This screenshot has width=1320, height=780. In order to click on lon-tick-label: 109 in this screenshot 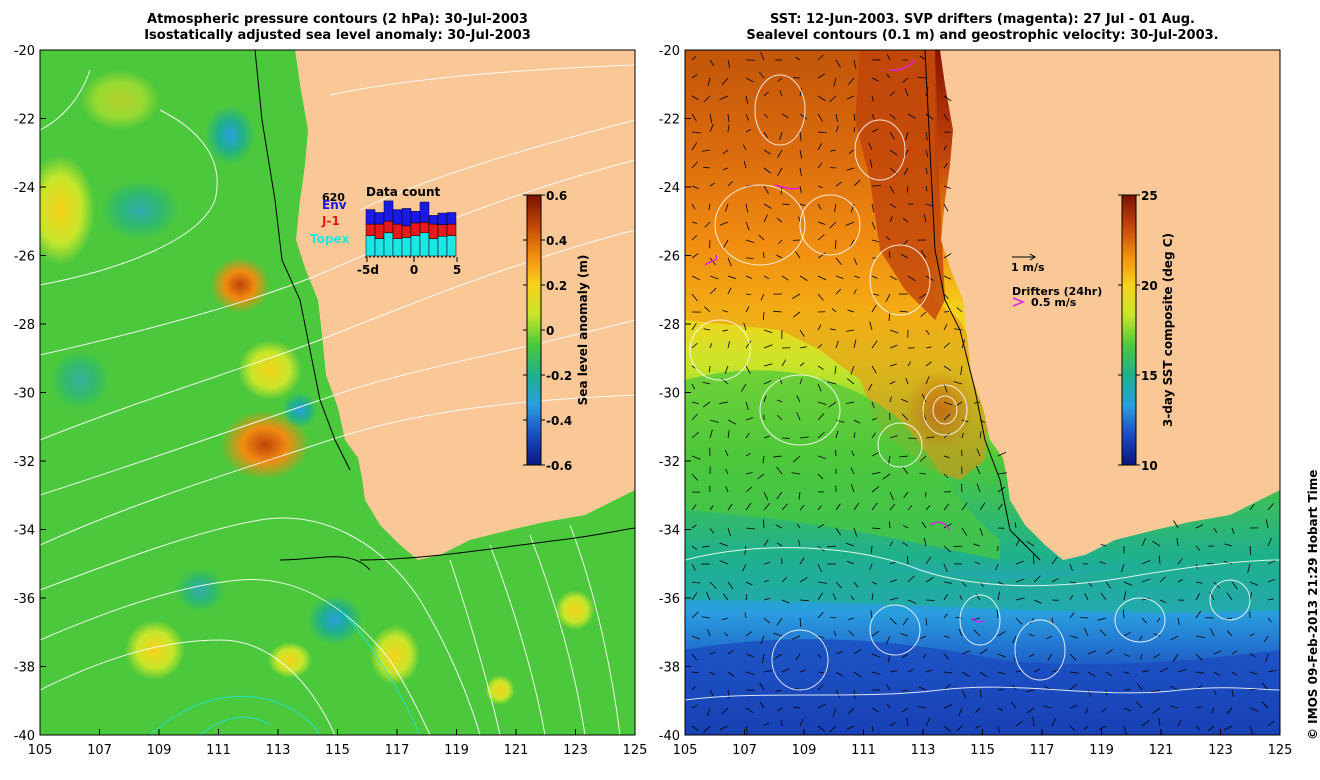, I will do `click(159, 750)`.